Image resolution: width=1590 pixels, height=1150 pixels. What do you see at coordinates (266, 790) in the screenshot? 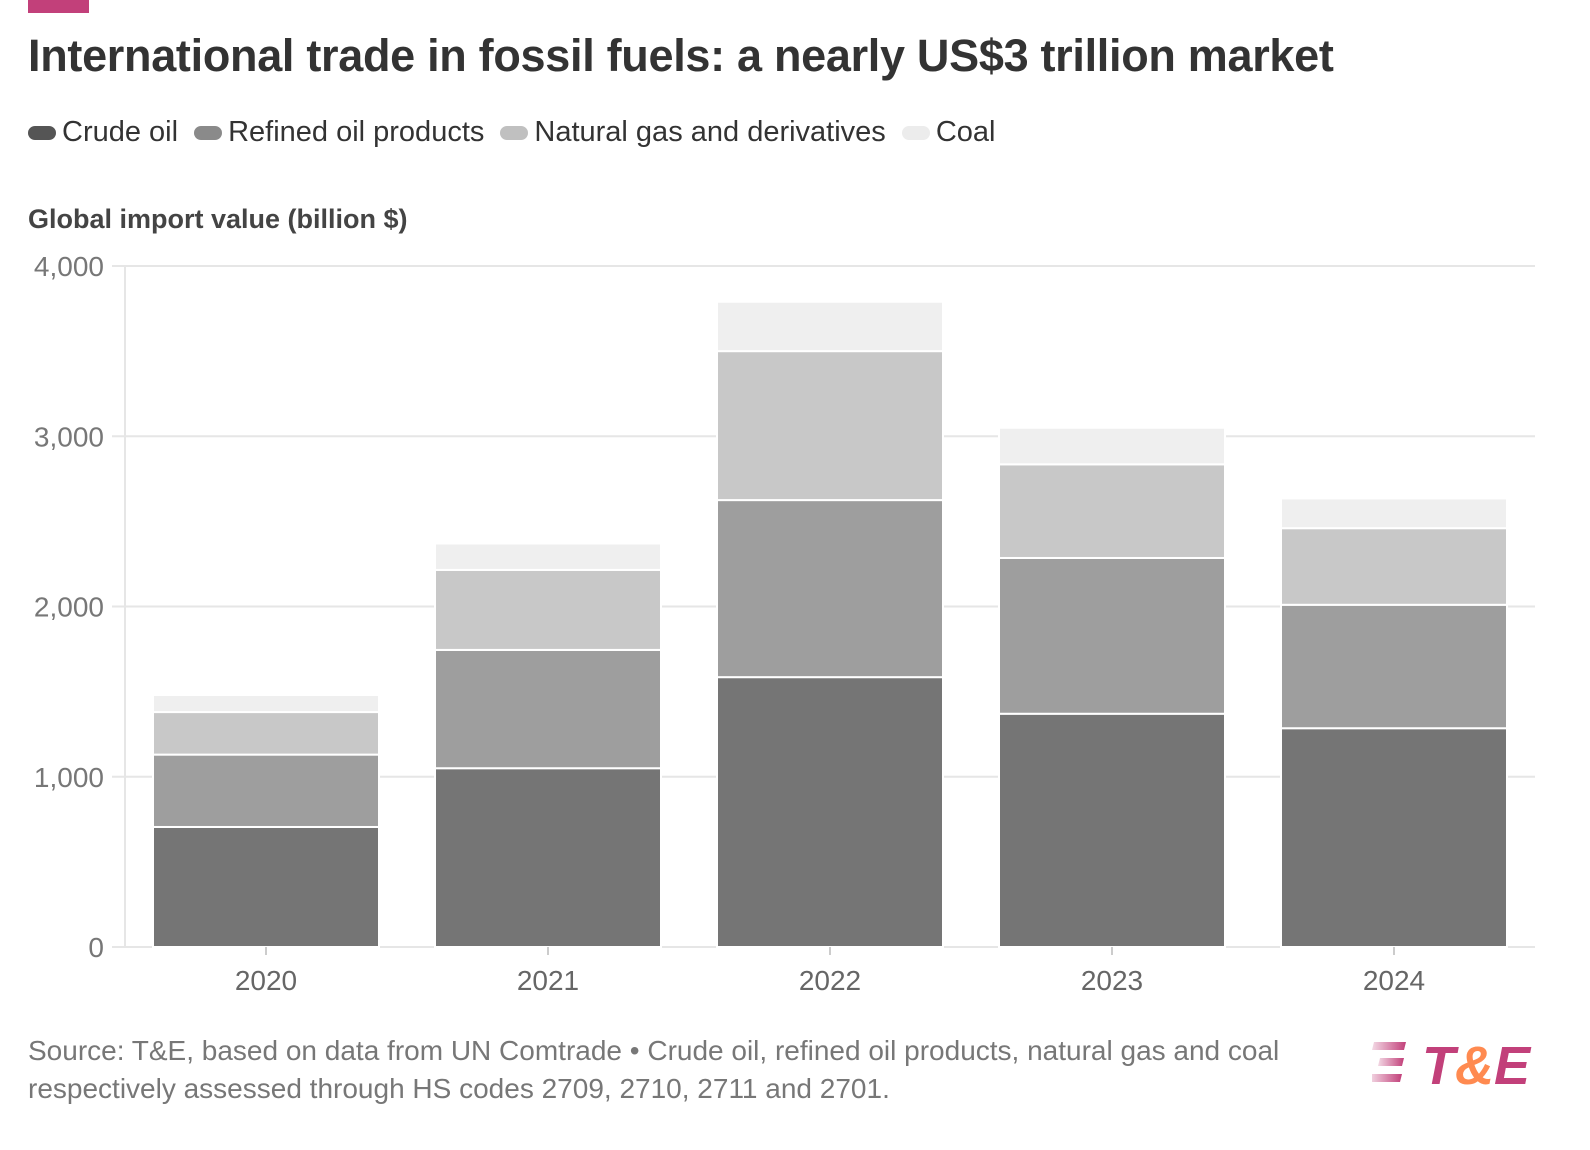
I see `bar-refined-oil-products-2020` at bounding box center [266, 790].